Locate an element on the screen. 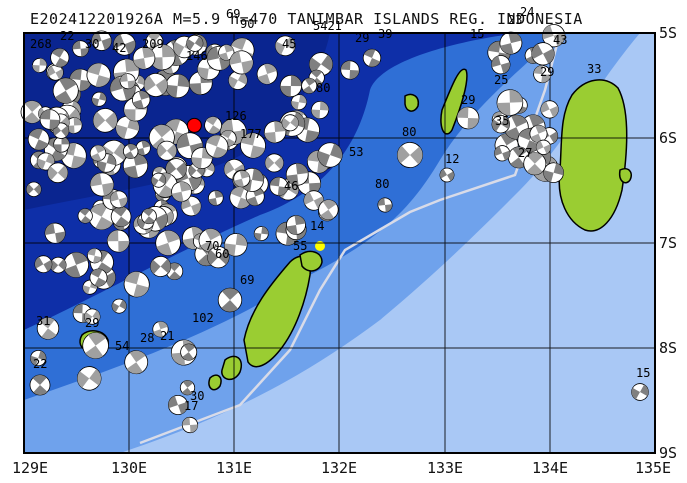 The width and height of the screenshot is (687, 483). yamdena-island is located at coordinates (277, 311).